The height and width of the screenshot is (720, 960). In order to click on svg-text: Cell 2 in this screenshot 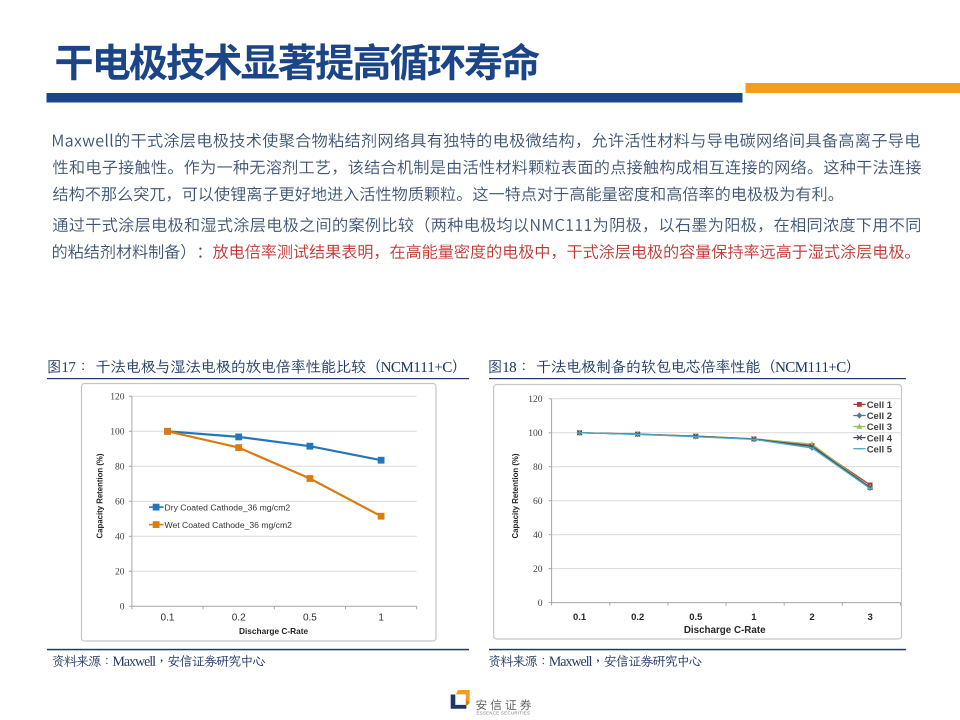, I will do `click(879, 416)`.